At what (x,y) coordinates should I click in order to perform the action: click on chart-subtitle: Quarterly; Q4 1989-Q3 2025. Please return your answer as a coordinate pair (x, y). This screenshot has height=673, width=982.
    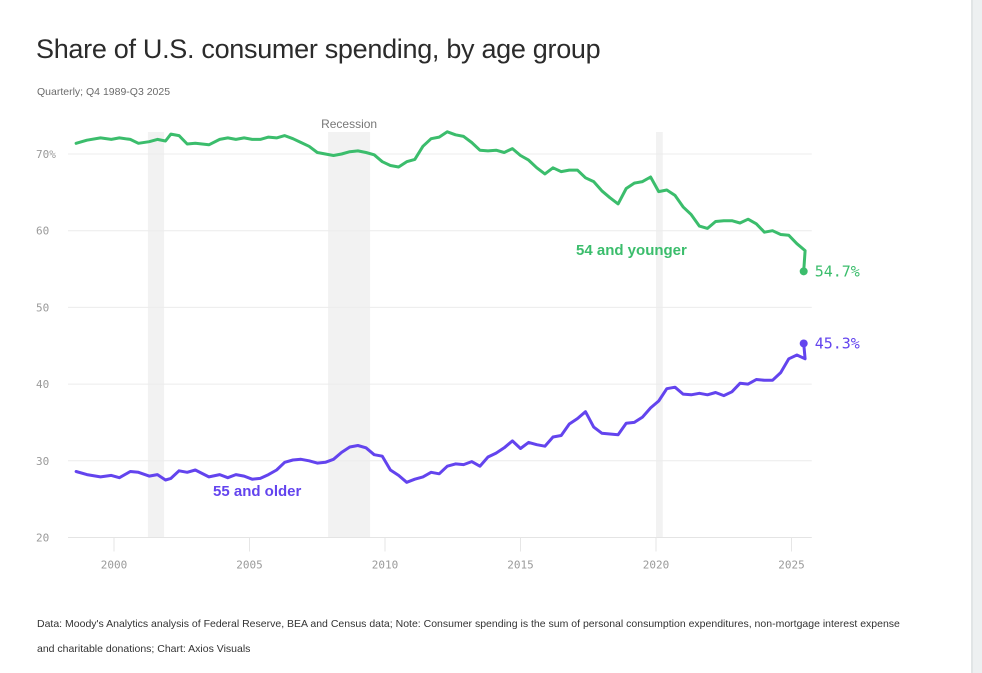
    Looking at the image, I should click on (104, 92).